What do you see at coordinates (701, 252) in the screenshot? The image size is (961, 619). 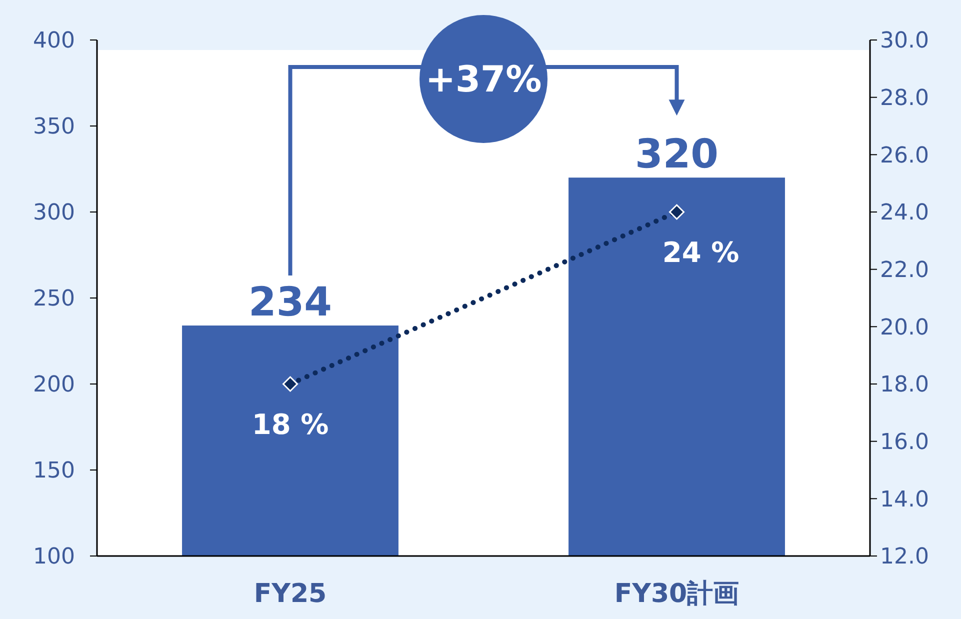 I see `data-label: 24 %` at bounding box center [701, 252].